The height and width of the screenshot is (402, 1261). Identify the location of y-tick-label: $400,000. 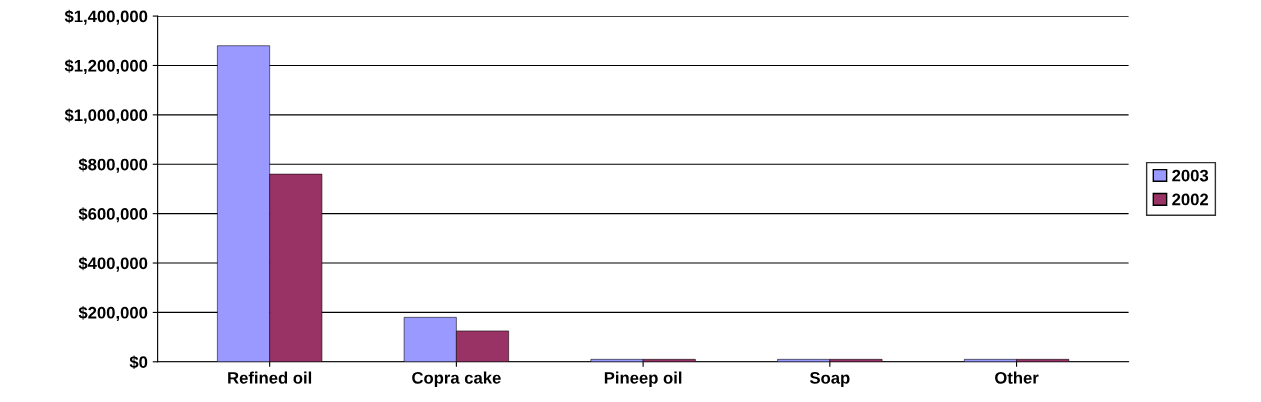
(113, 264).